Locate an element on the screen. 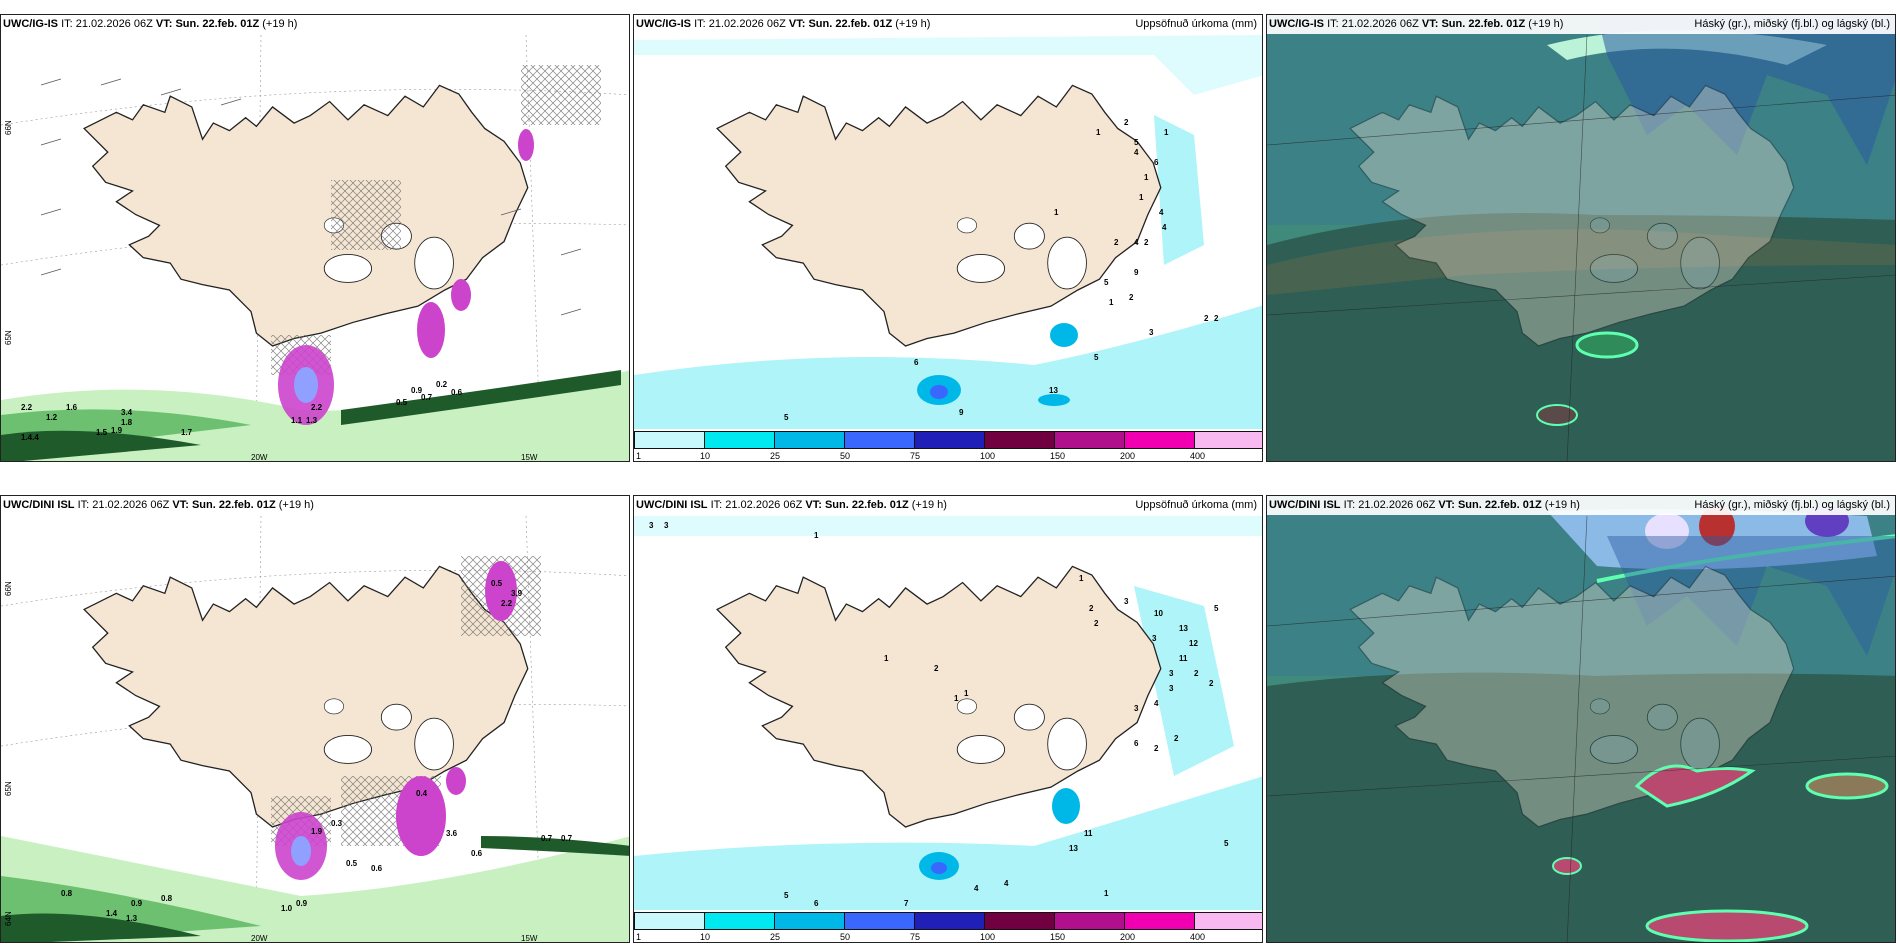 The width and height of the screenshot is (1900, 950). lat-label: 66N is located at coordinates (8, 127).